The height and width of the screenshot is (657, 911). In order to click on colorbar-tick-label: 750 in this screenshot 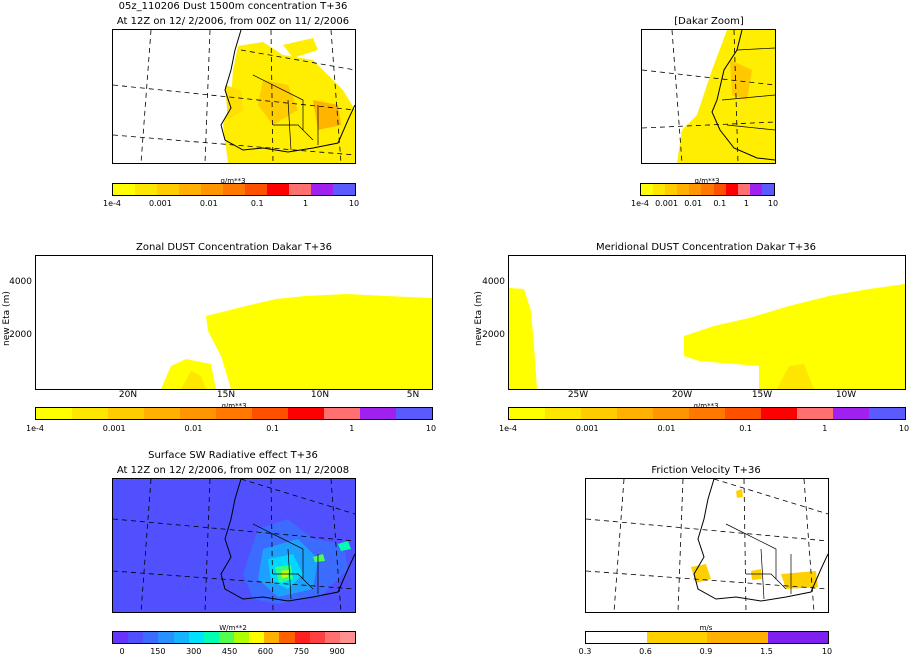, I will do `click(301, 651)`.